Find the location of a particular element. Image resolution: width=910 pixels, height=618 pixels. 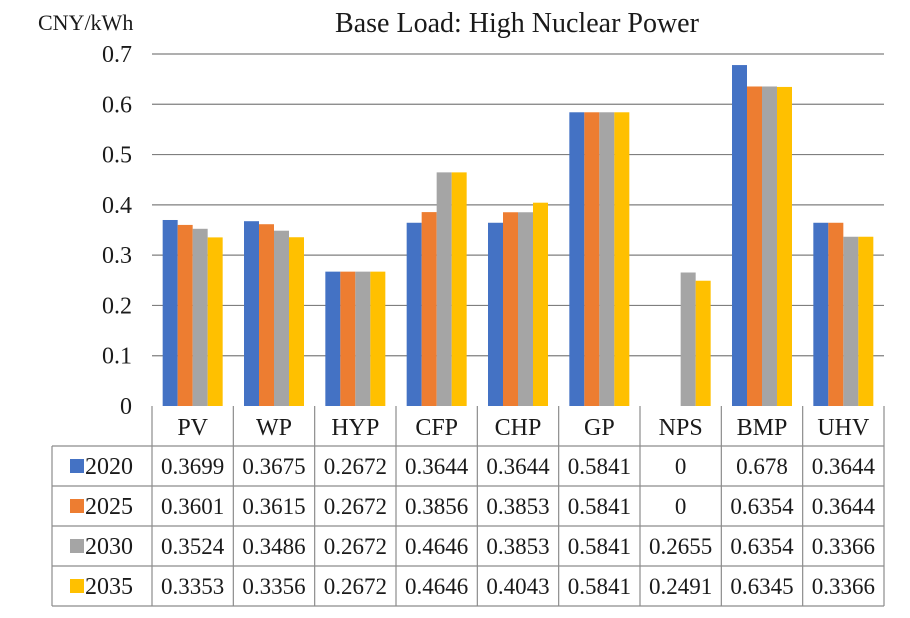

category-label: PV is located at coordinates (192, 428).